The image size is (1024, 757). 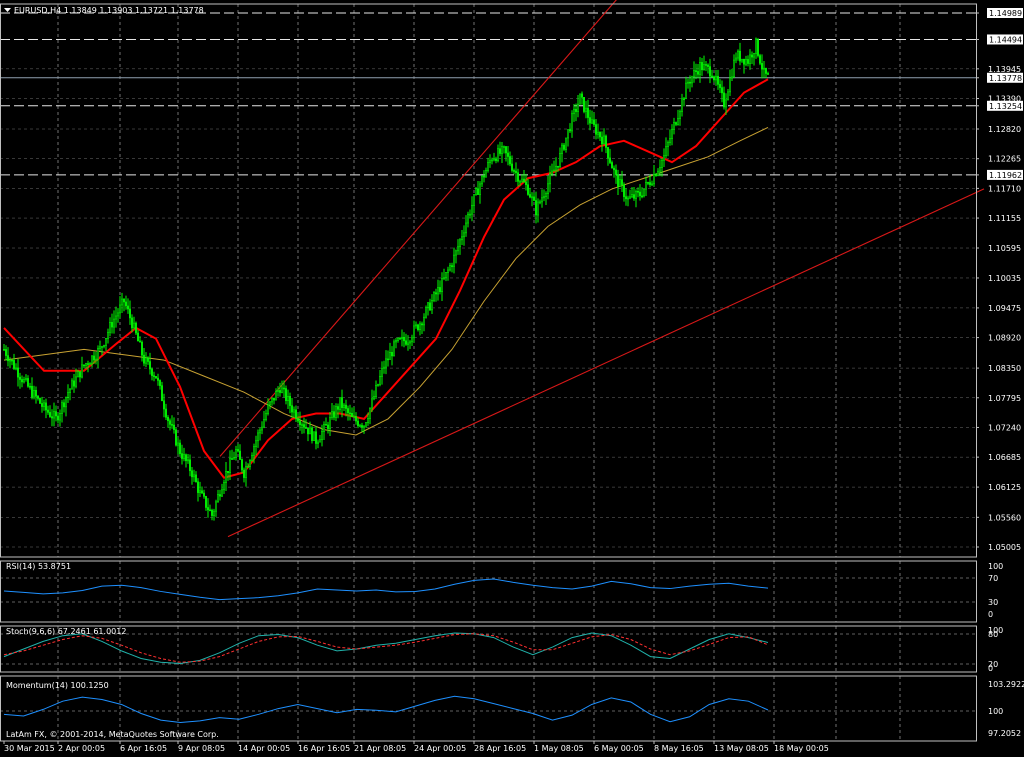 What do you see at coordinates (38, 566) in the screenshot?
I see `rsi-title: RSI(14) 53.8751` at bounding box center [38, 566].